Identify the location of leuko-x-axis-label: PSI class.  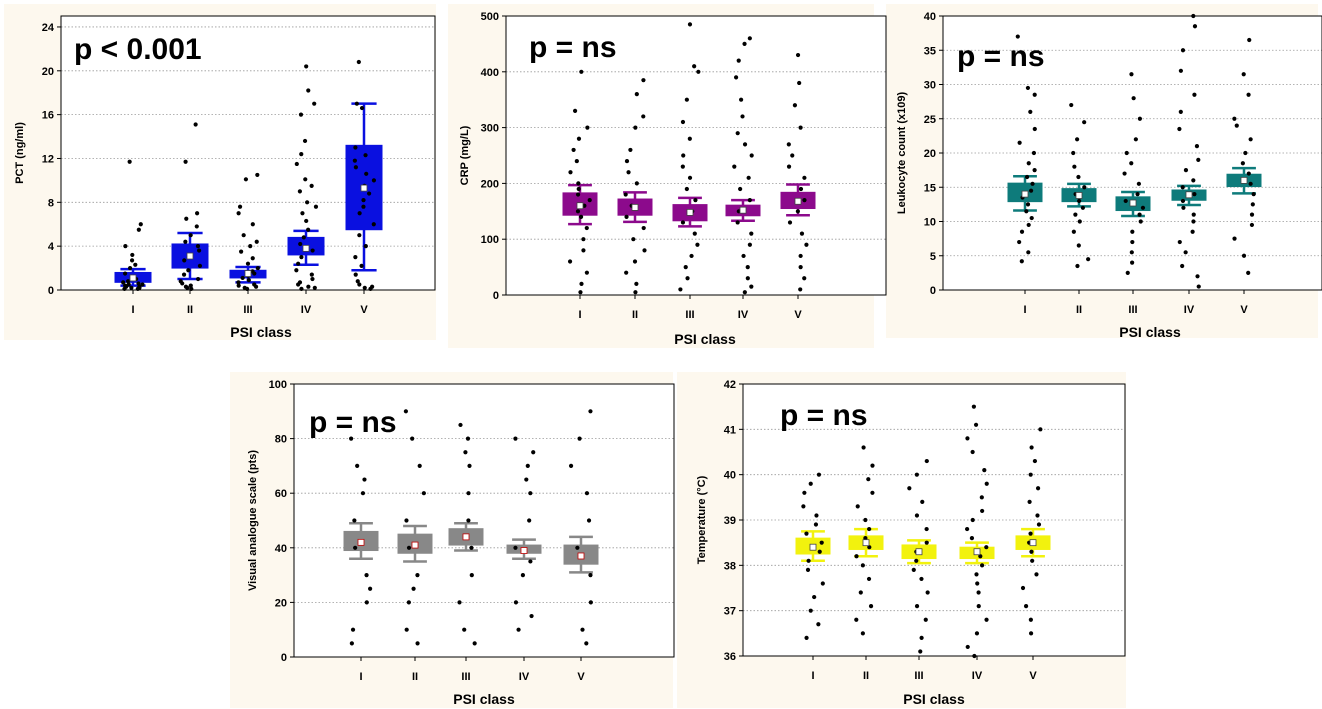
(1150, 332).